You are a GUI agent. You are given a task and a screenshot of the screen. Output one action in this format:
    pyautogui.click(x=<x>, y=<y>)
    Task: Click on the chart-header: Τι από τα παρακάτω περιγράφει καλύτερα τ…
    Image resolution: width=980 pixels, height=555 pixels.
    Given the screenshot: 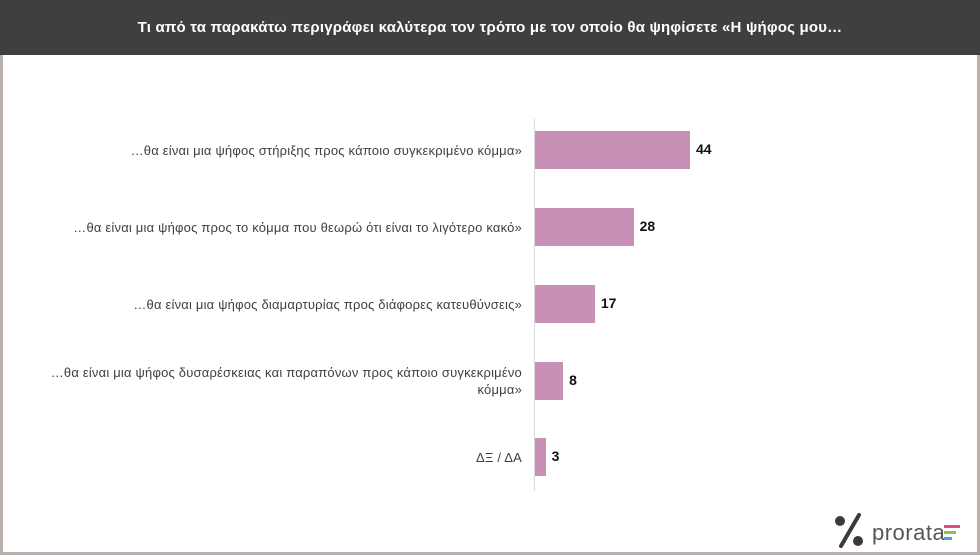 What is the action you would take?
    pyautogui.click(x=490, y=27)
    